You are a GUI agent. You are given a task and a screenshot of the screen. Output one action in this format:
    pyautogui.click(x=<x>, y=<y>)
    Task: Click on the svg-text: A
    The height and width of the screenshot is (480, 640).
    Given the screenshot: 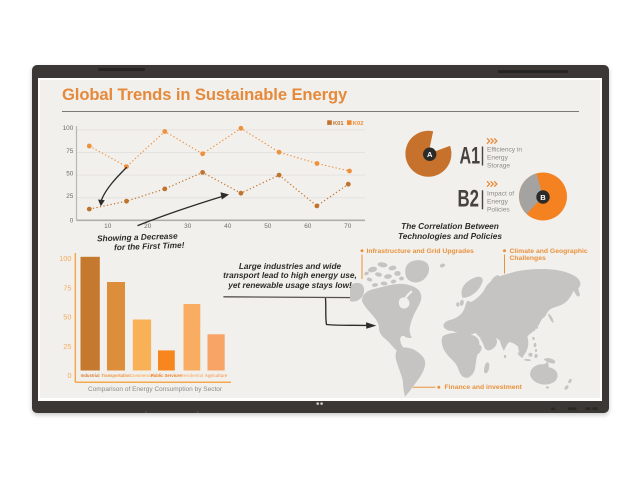 What is the action you would take?
    pyautogui.click(x=430, y=154)
    